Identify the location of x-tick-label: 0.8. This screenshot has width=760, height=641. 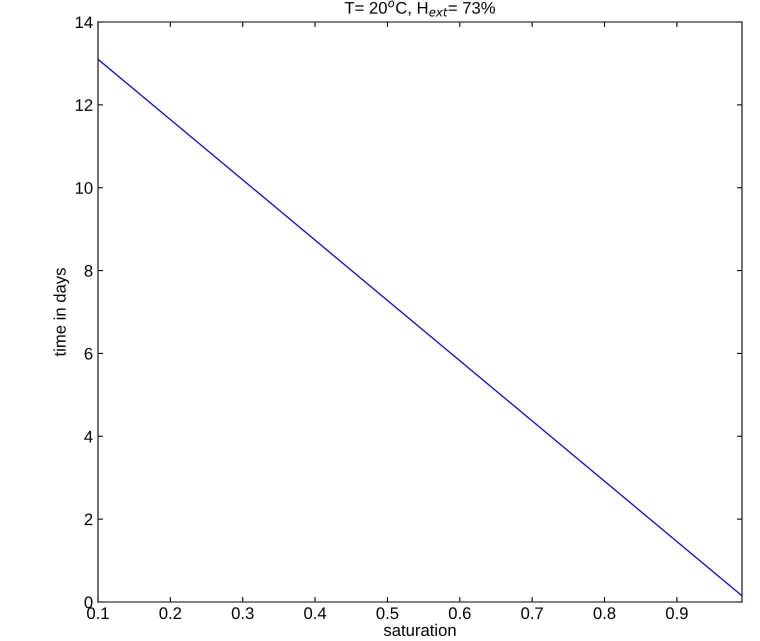
(605, 613).